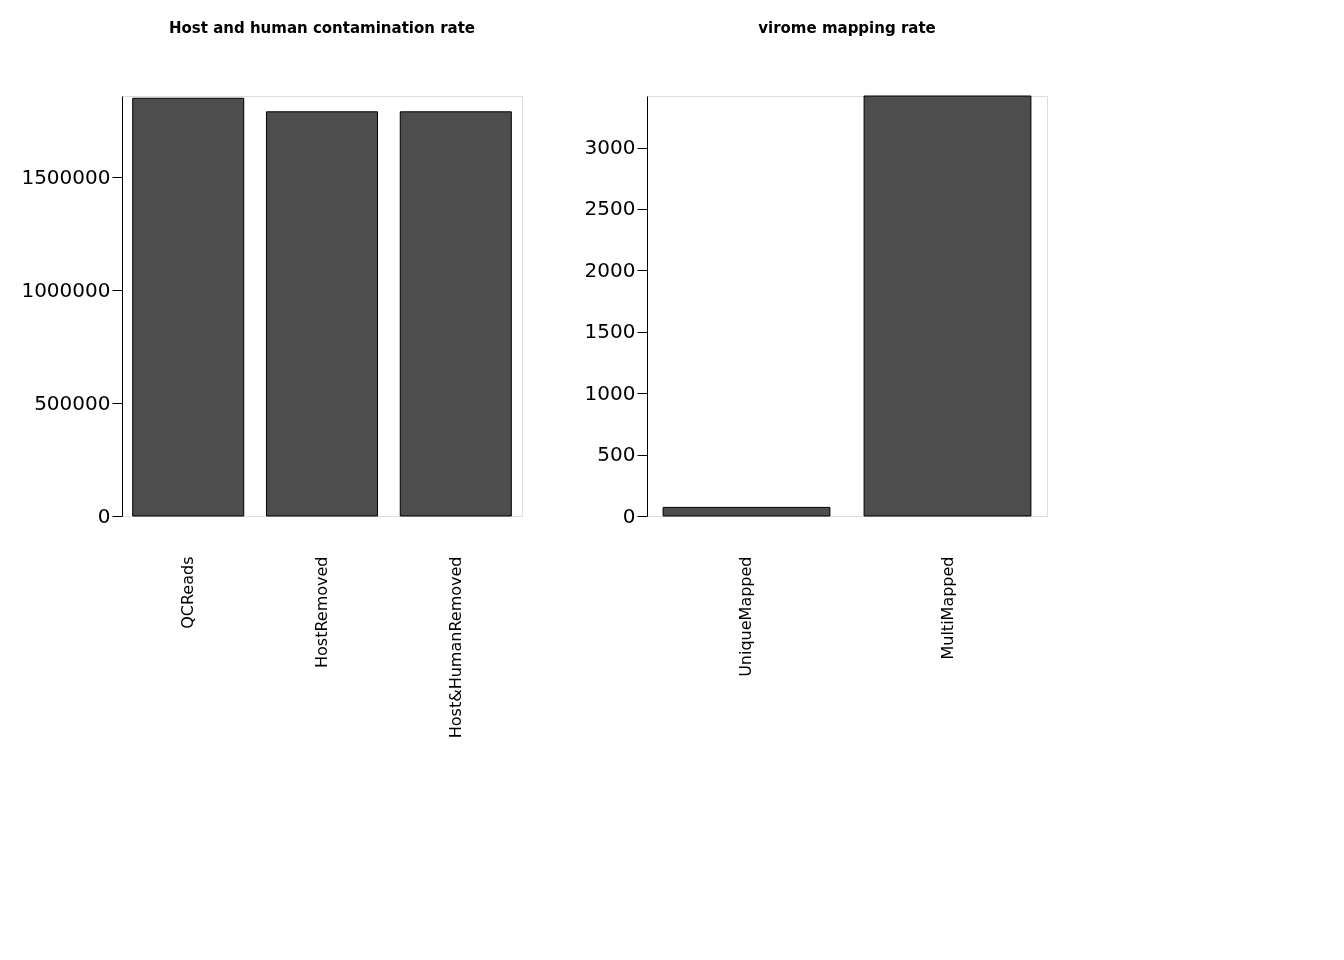 This screenshot has width=1344, height=960. What do you see at coordinates (616, 454) in the screenshot?
I see `y-tick-label: 500` at bounding box center [616, 454].